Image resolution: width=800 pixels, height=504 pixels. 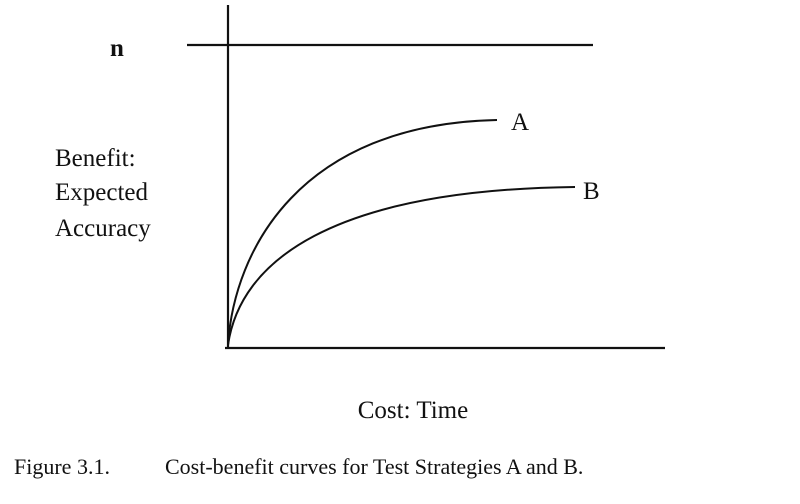 What do you see at coordinates (413, 410) in the screenshot?
I see `x-label: Cost: Time` at bounding box center [413, 410].